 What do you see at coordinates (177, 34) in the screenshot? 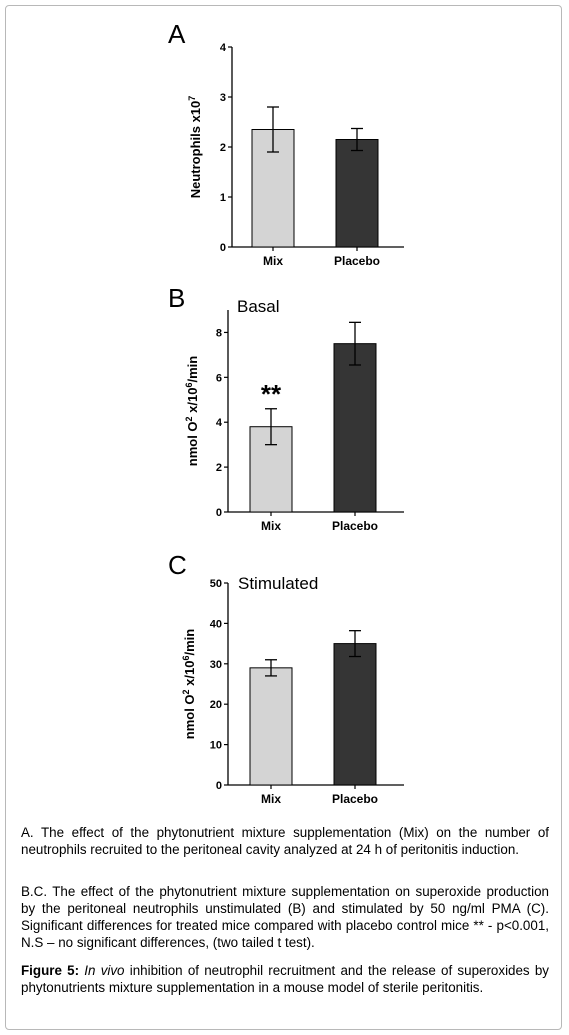
I see `panel-a-letter: A` at bounding box center [177, 34].